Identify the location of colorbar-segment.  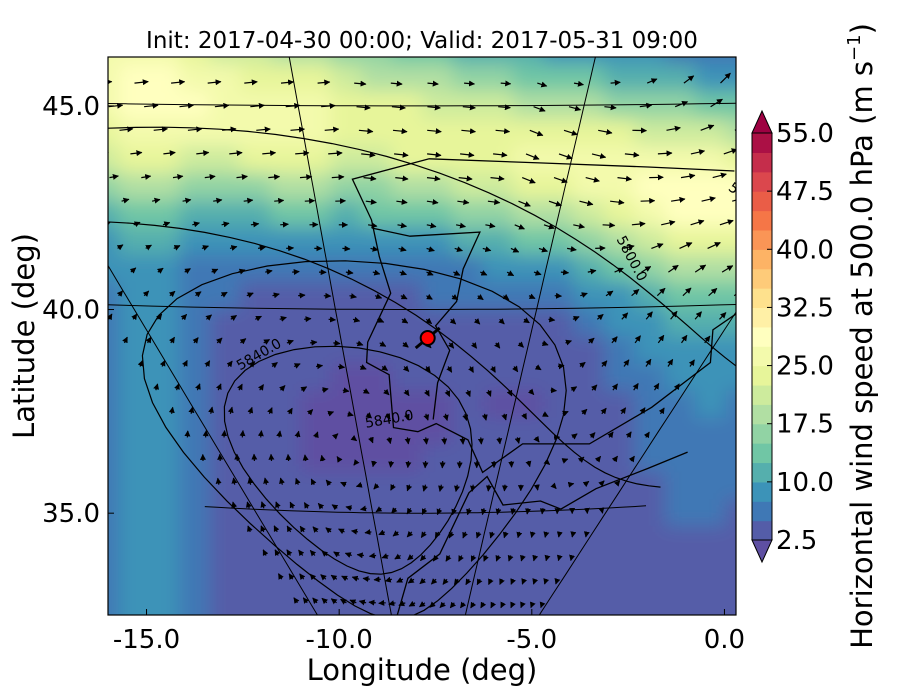
(762, 162).